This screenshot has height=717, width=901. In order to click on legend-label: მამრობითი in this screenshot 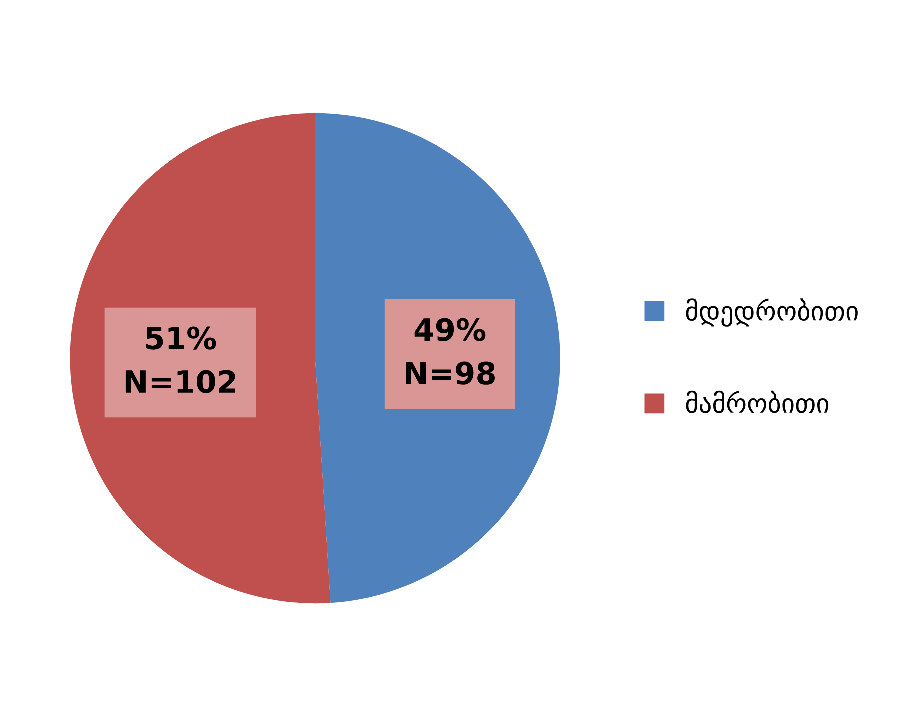, I will do `click(757, 402)`.